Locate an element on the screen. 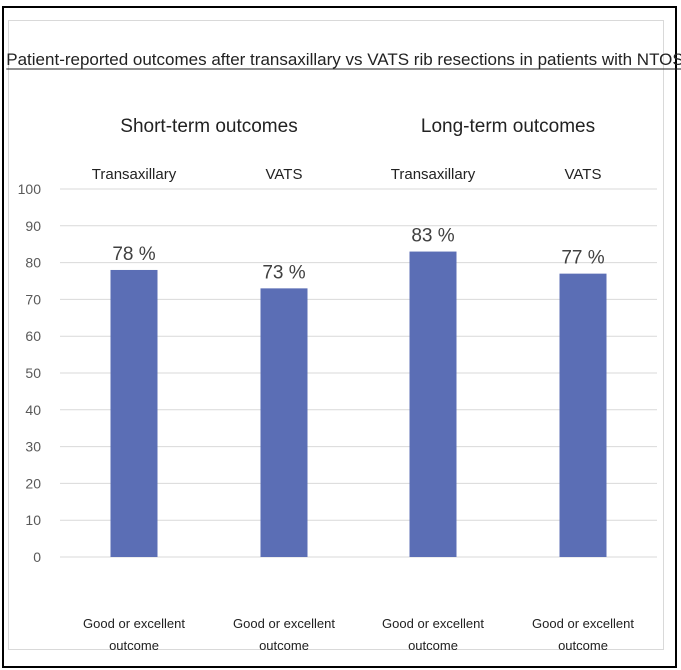 This screenshot has width=681, height=670. y-tick-label: 50 is located at coordinates (33, 373).